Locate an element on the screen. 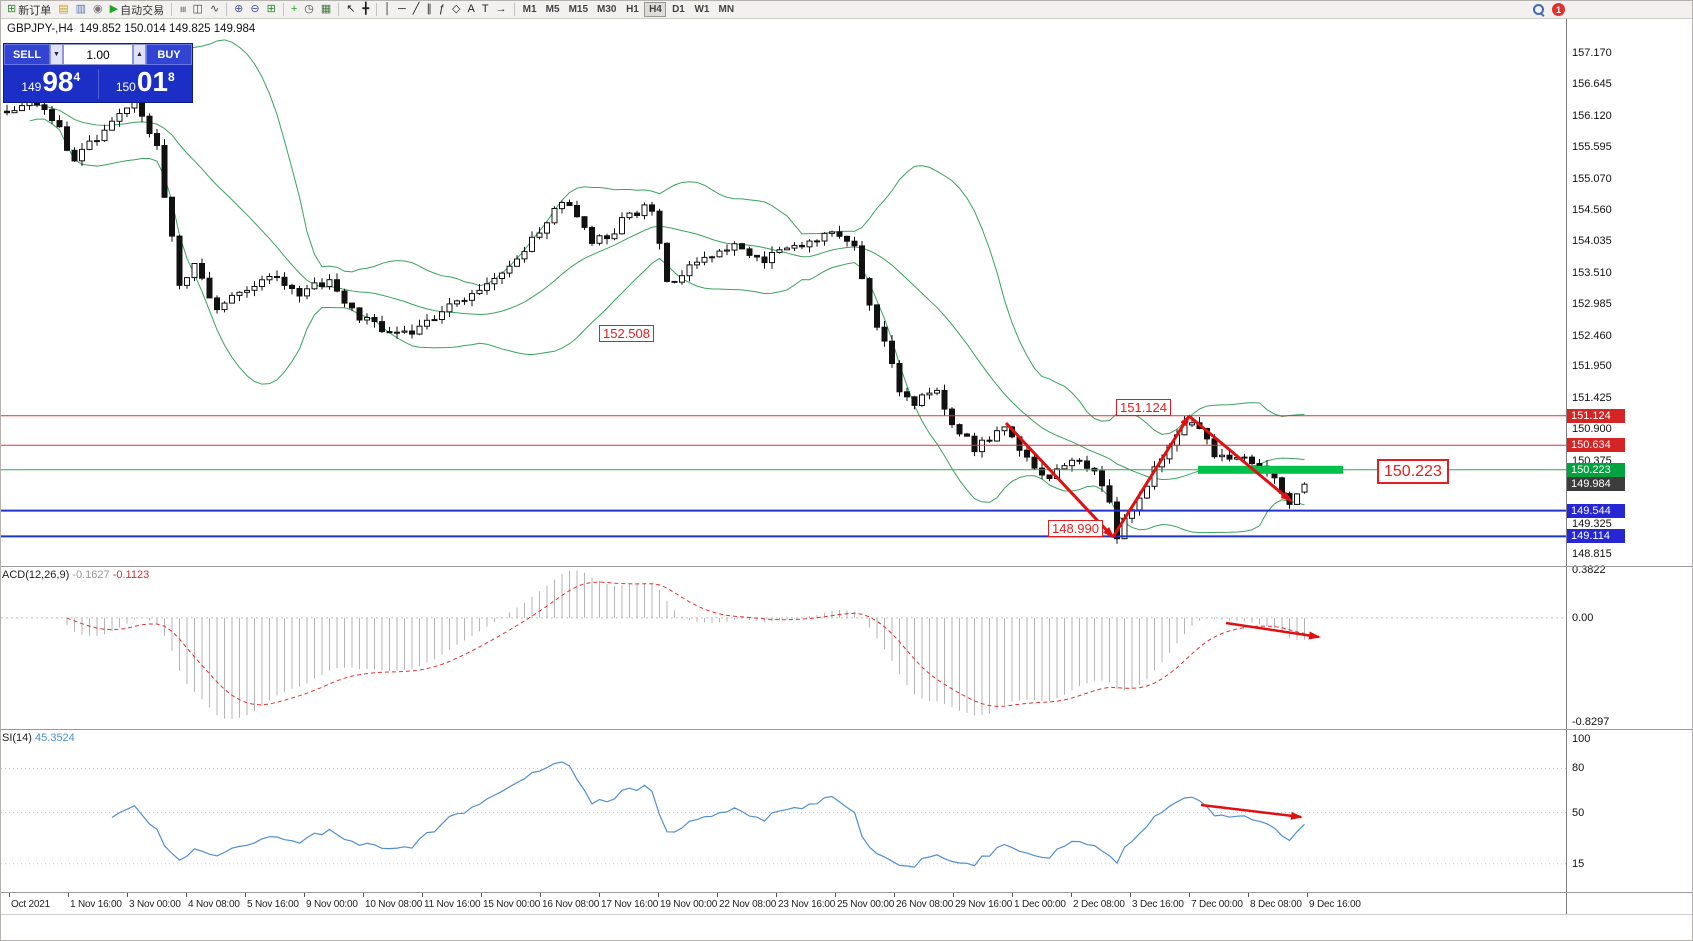  timeframe-m15-button: M15 is located at coordinates (578, 9).